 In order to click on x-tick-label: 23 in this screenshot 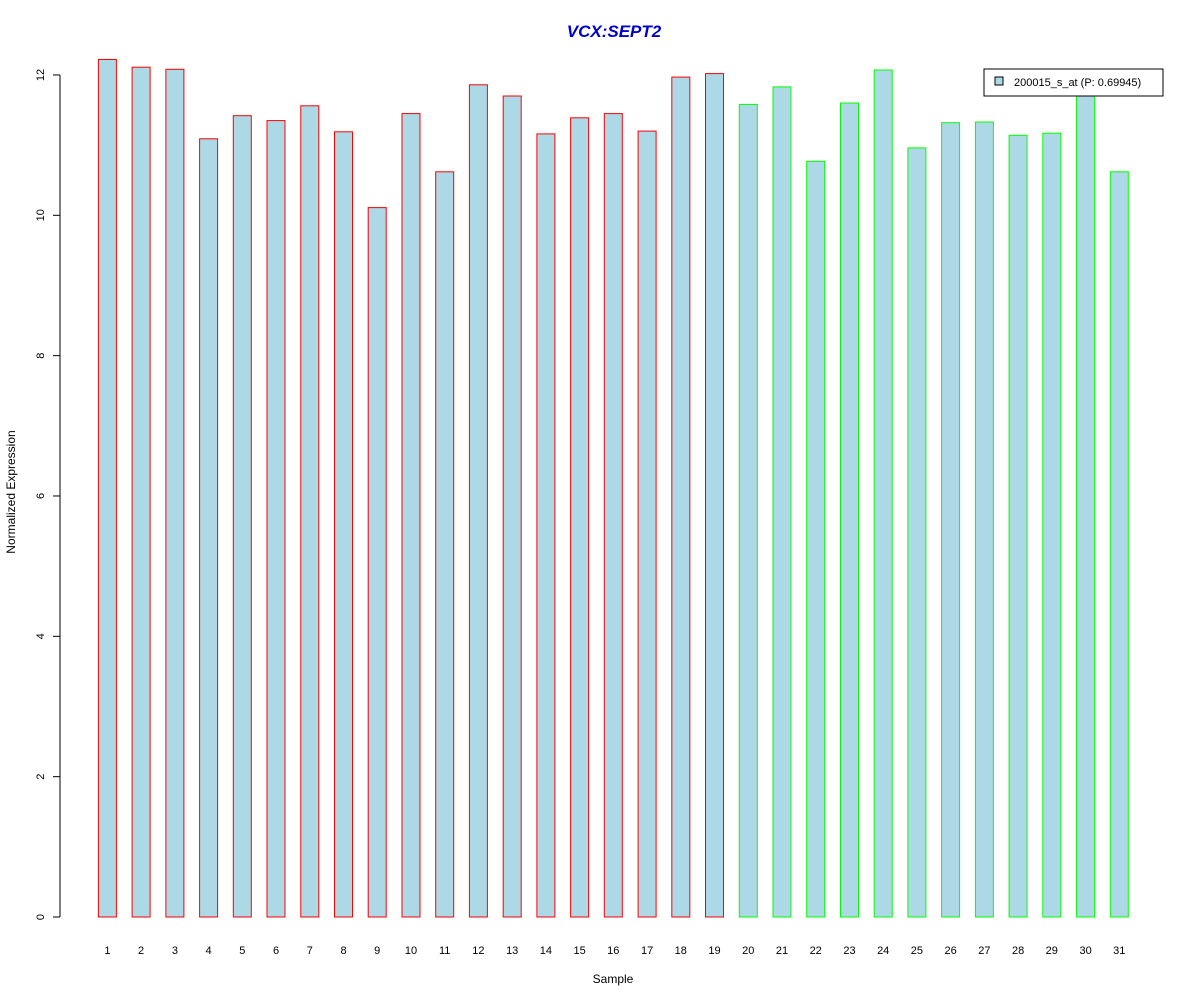, I will do `click(849, 951)`.